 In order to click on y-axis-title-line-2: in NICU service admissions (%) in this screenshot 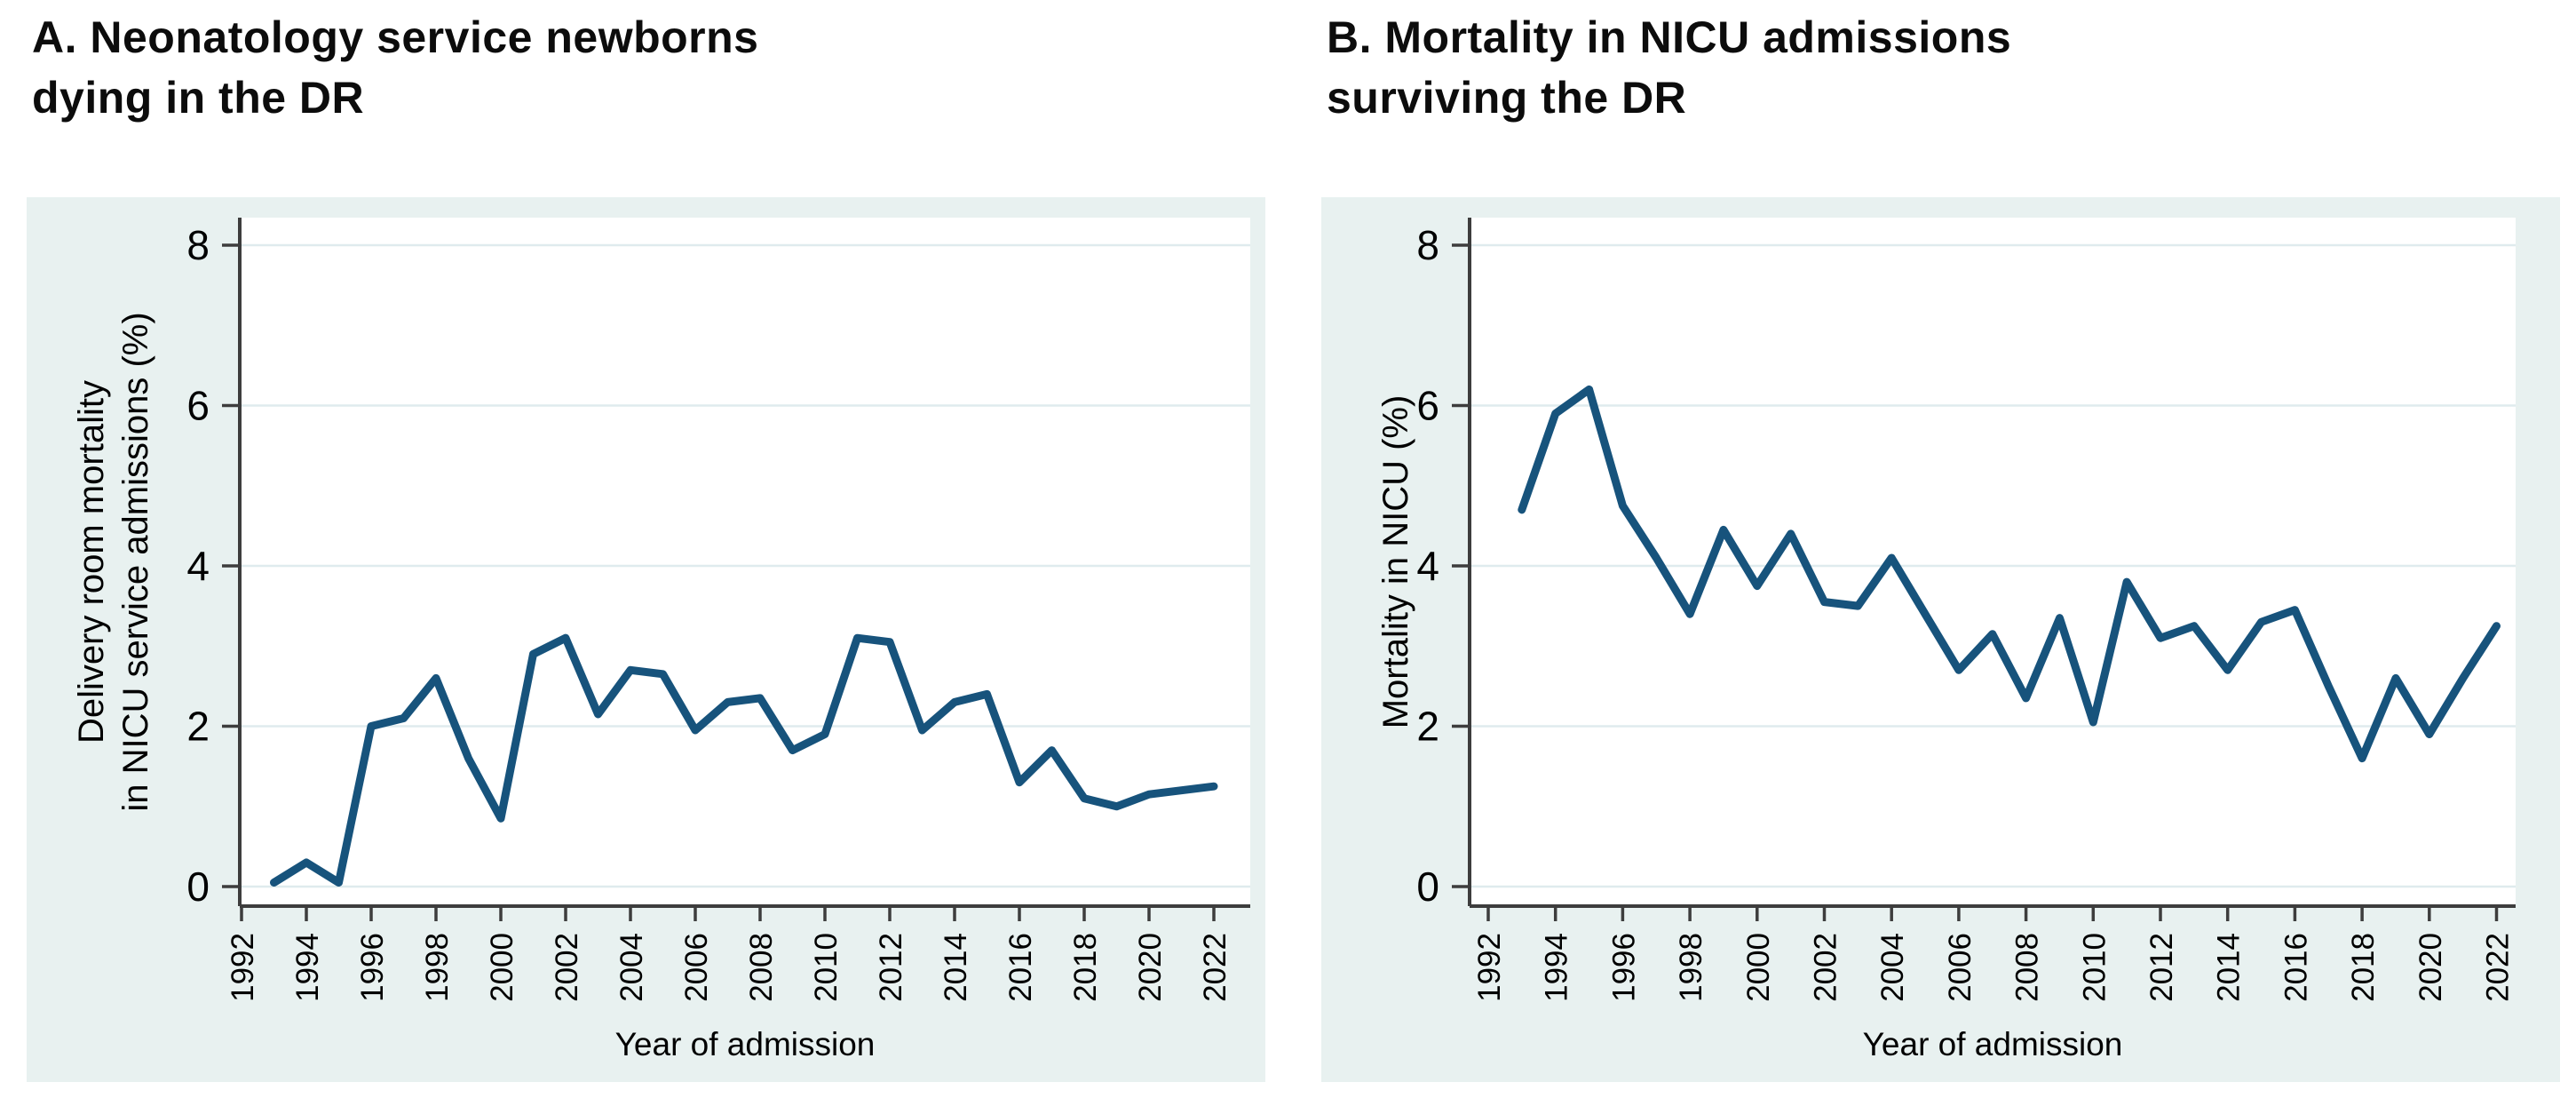, I will do `click(136, 562)`.